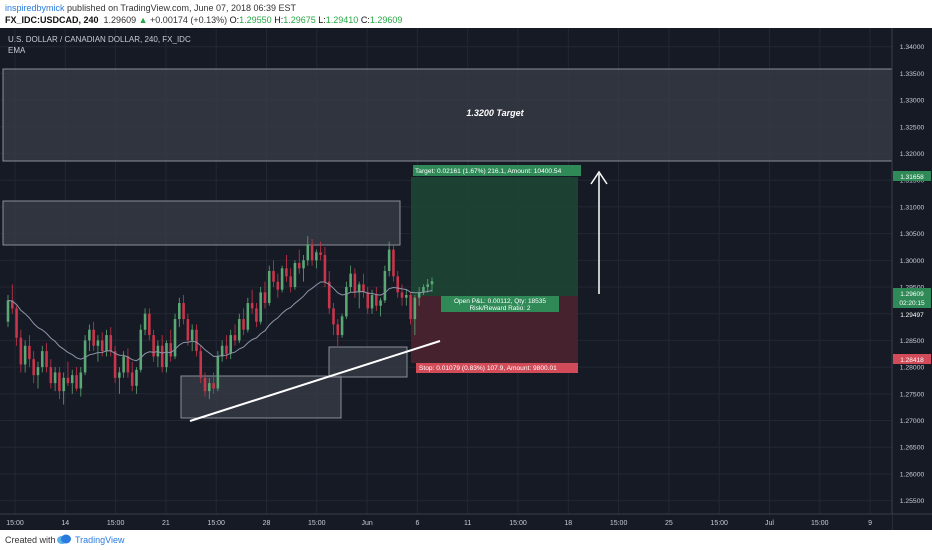  I want to click on open-label: O:, so click(234, 20).